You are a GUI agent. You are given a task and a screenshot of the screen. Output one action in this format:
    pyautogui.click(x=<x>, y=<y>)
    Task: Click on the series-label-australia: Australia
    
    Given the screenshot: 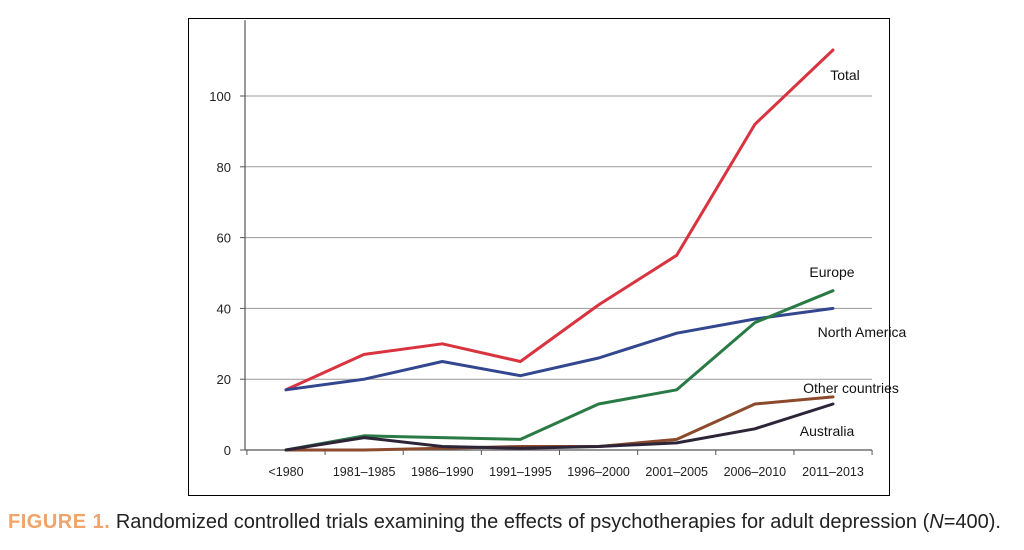 What is the action you would take?
    pyautogui.click(x=827, y=431)
    